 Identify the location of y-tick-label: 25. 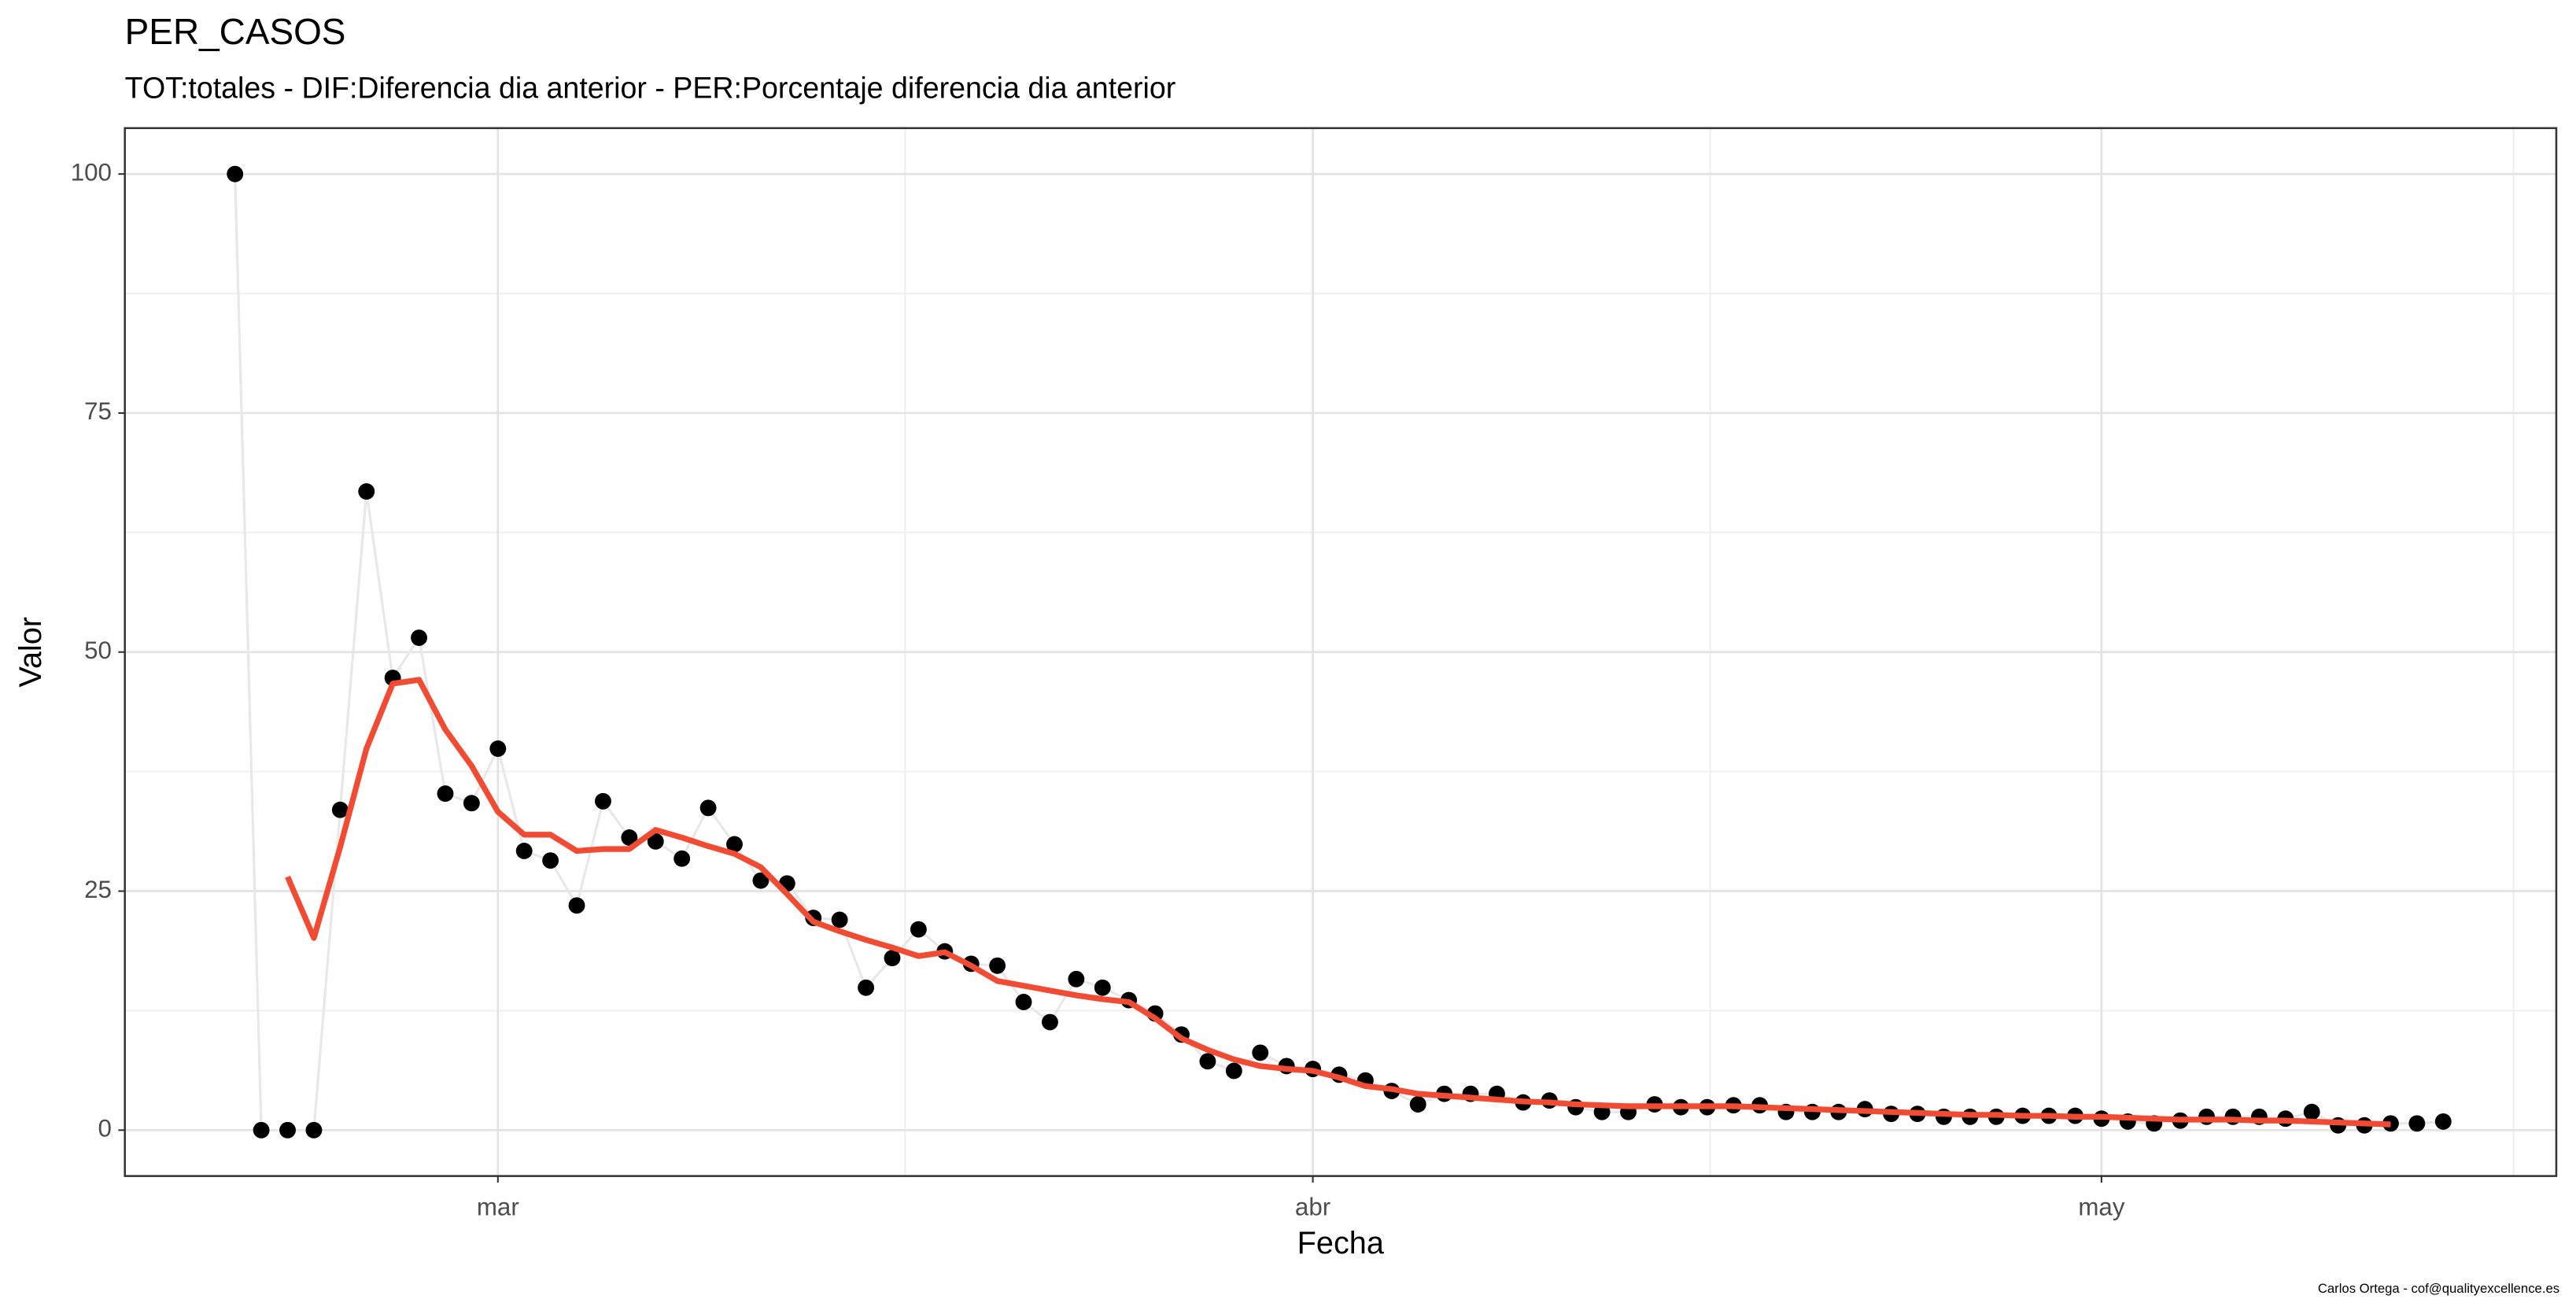
(98, 890).